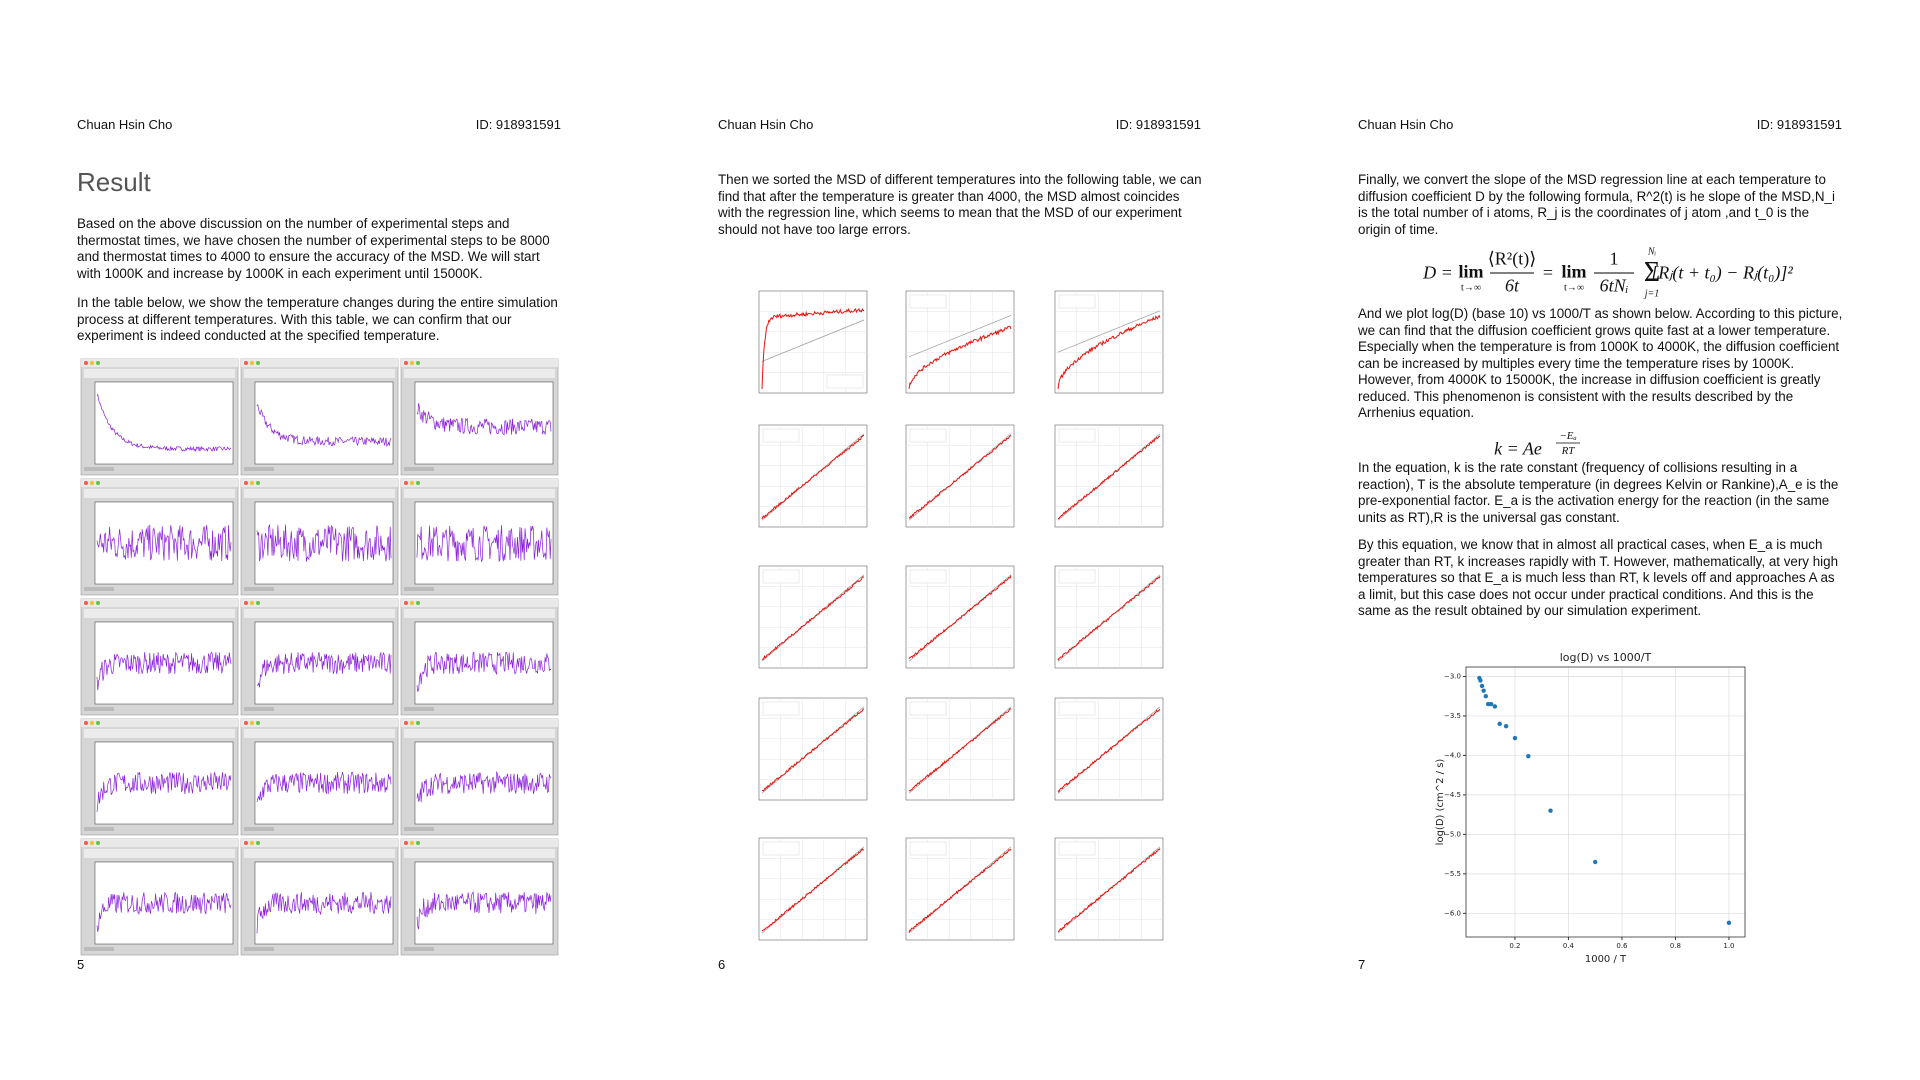  I want to click on formula-part: =, so click(1548, 272).